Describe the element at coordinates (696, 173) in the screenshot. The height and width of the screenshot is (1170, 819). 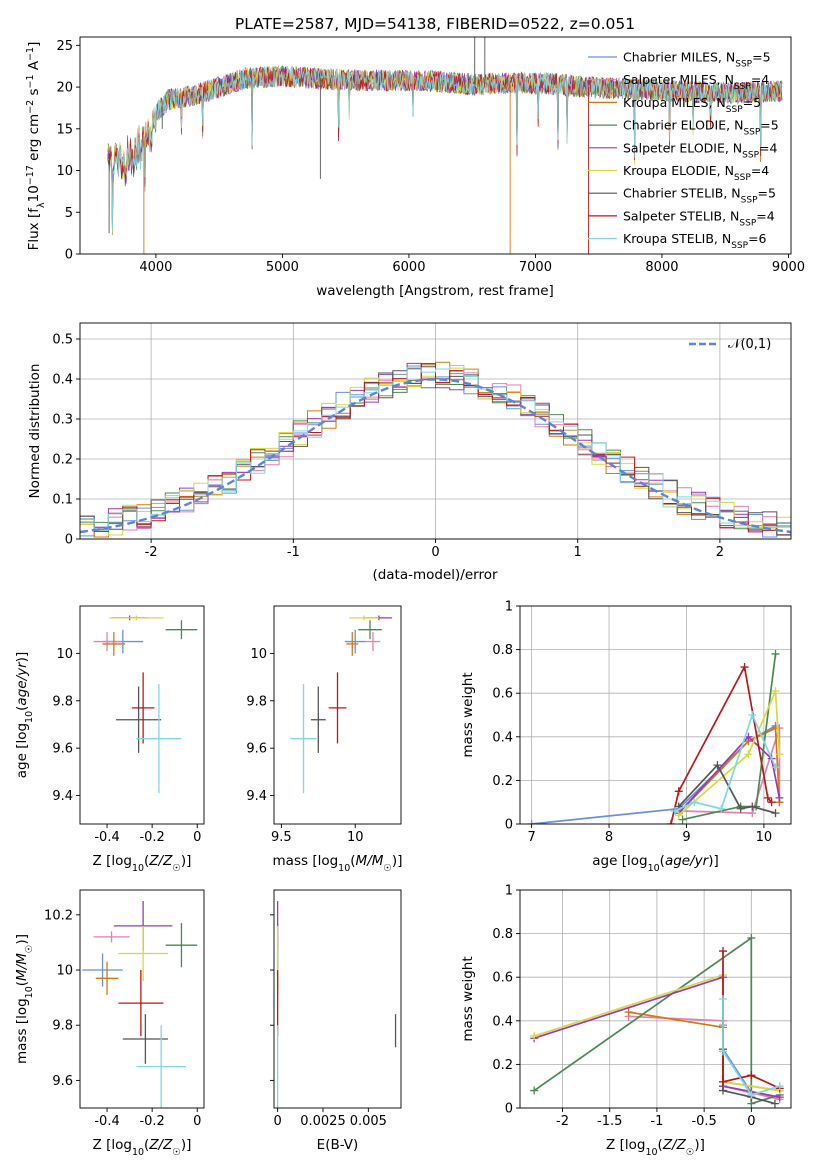
I see `legend-label: Kroupa ELODIE, NSSP=4` at that location.